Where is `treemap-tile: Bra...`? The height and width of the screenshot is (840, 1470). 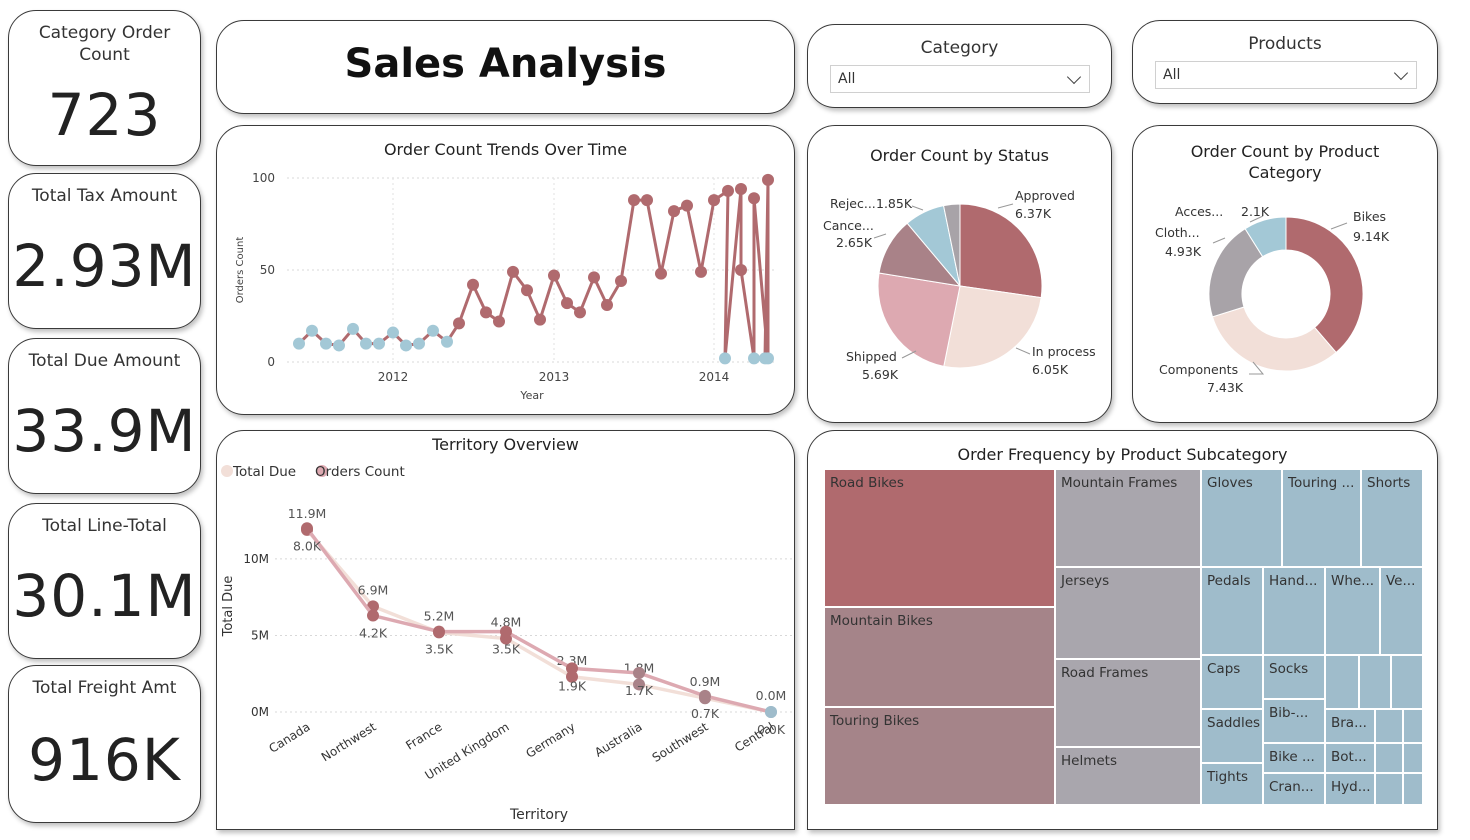
treemap-tile: Bra... is located at coordinates (1350, 726).